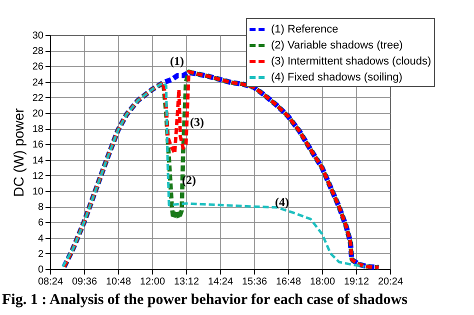 The width and height of the screenshot is (474, 315). Describe the element at coordinates (38, 36) in the screenshot. I see `y-tick-label: 30` at that location.